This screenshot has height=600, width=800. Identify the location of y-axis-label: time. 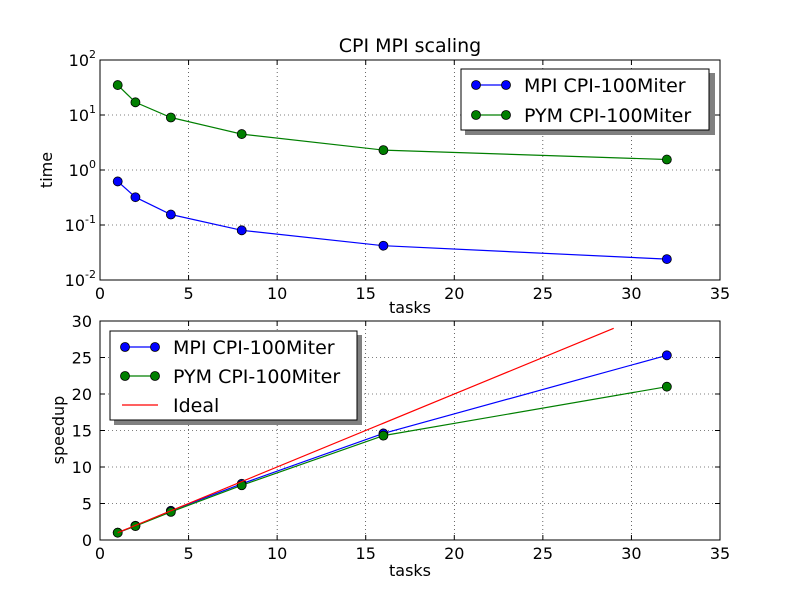
(46, 170).